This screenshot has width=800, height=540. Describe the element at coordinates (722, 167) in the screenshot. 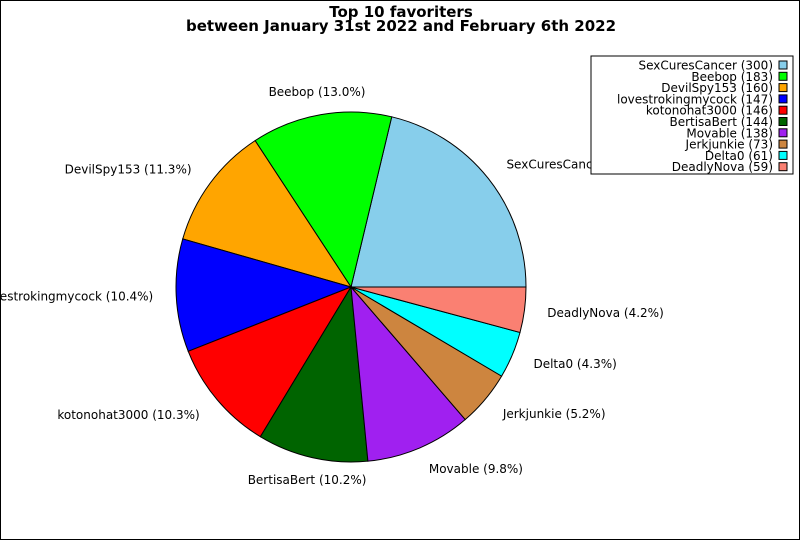

I see `legend-entry: DeadlyNova (59)` at that location.